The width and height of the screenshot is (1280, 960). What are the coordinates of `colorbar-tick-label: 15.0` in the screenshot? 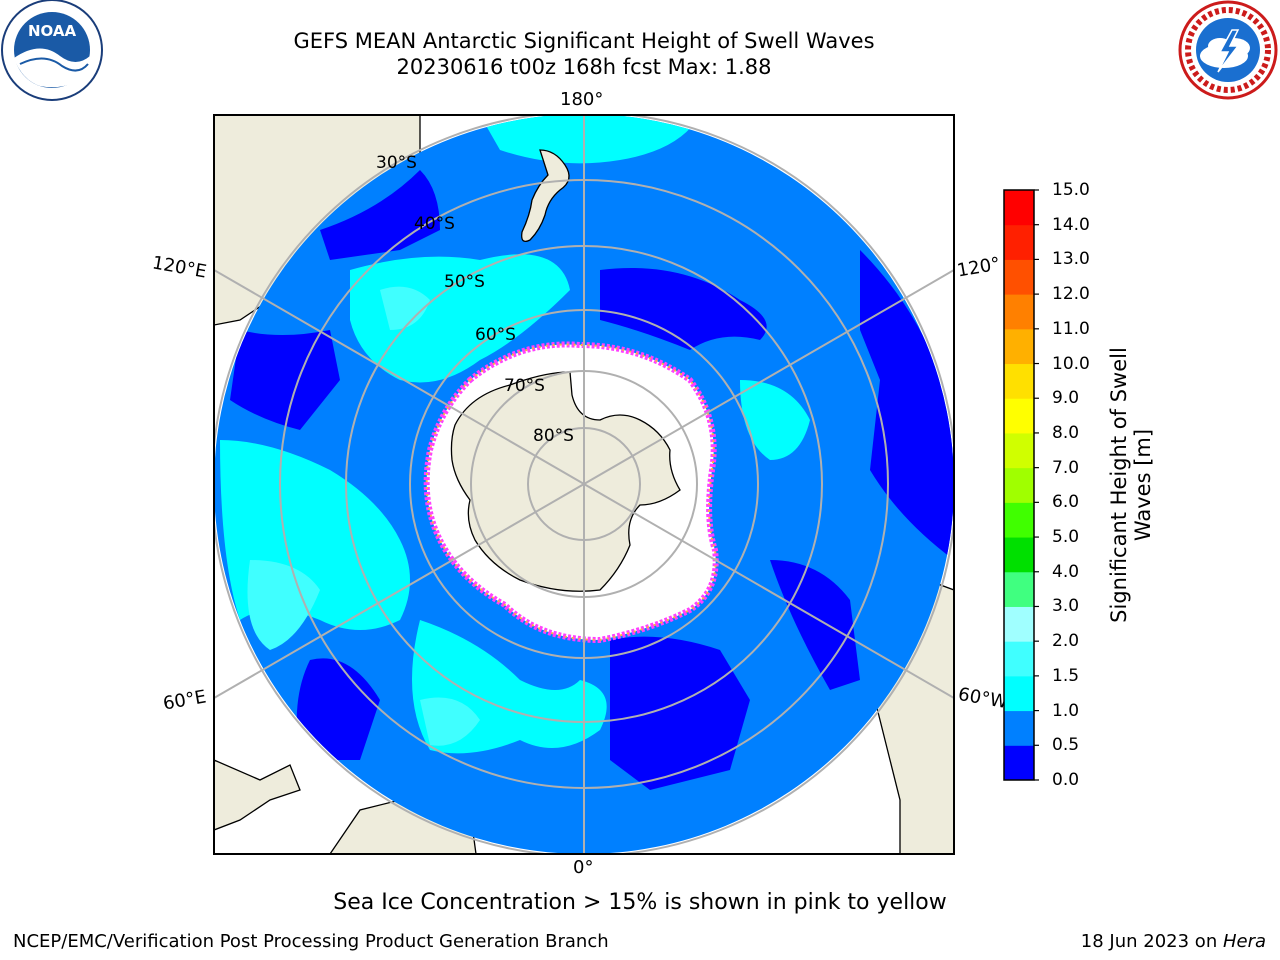 It's located at (1071, 190).